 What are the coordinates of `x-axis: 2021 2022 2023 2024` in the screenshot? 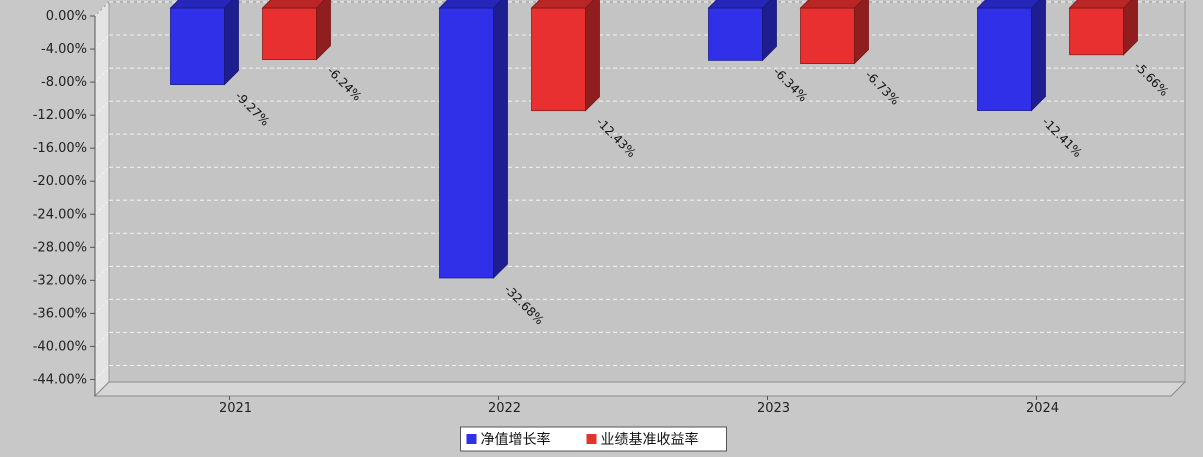 It's located at (639, 406).